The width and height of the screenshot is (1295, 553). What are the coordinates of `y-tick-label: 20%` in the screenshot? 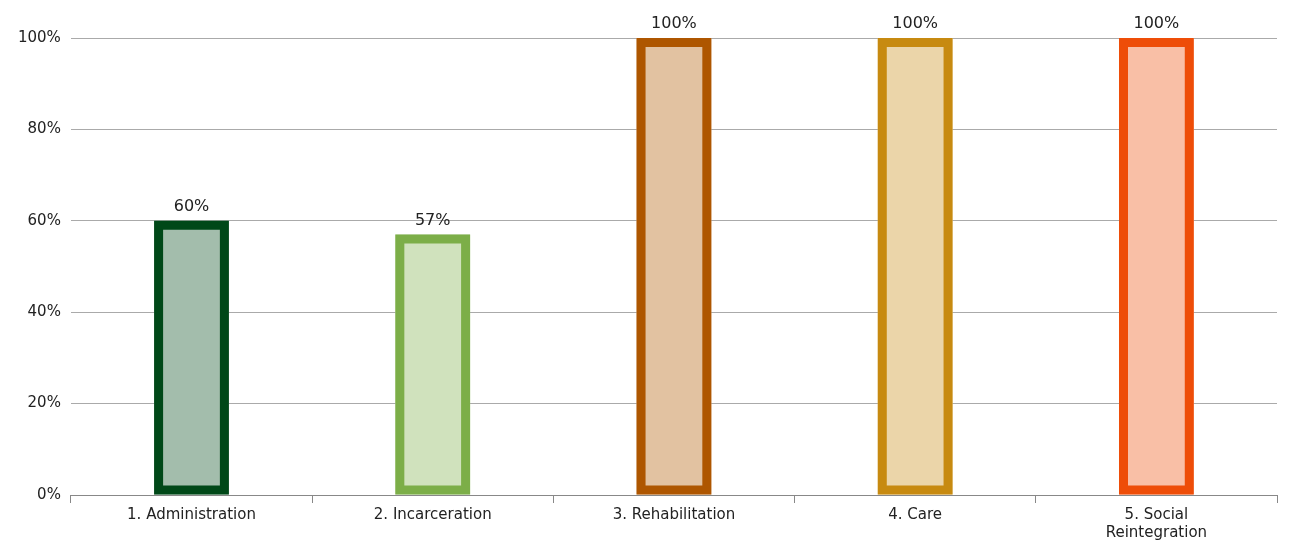 It's located at (44, 402).